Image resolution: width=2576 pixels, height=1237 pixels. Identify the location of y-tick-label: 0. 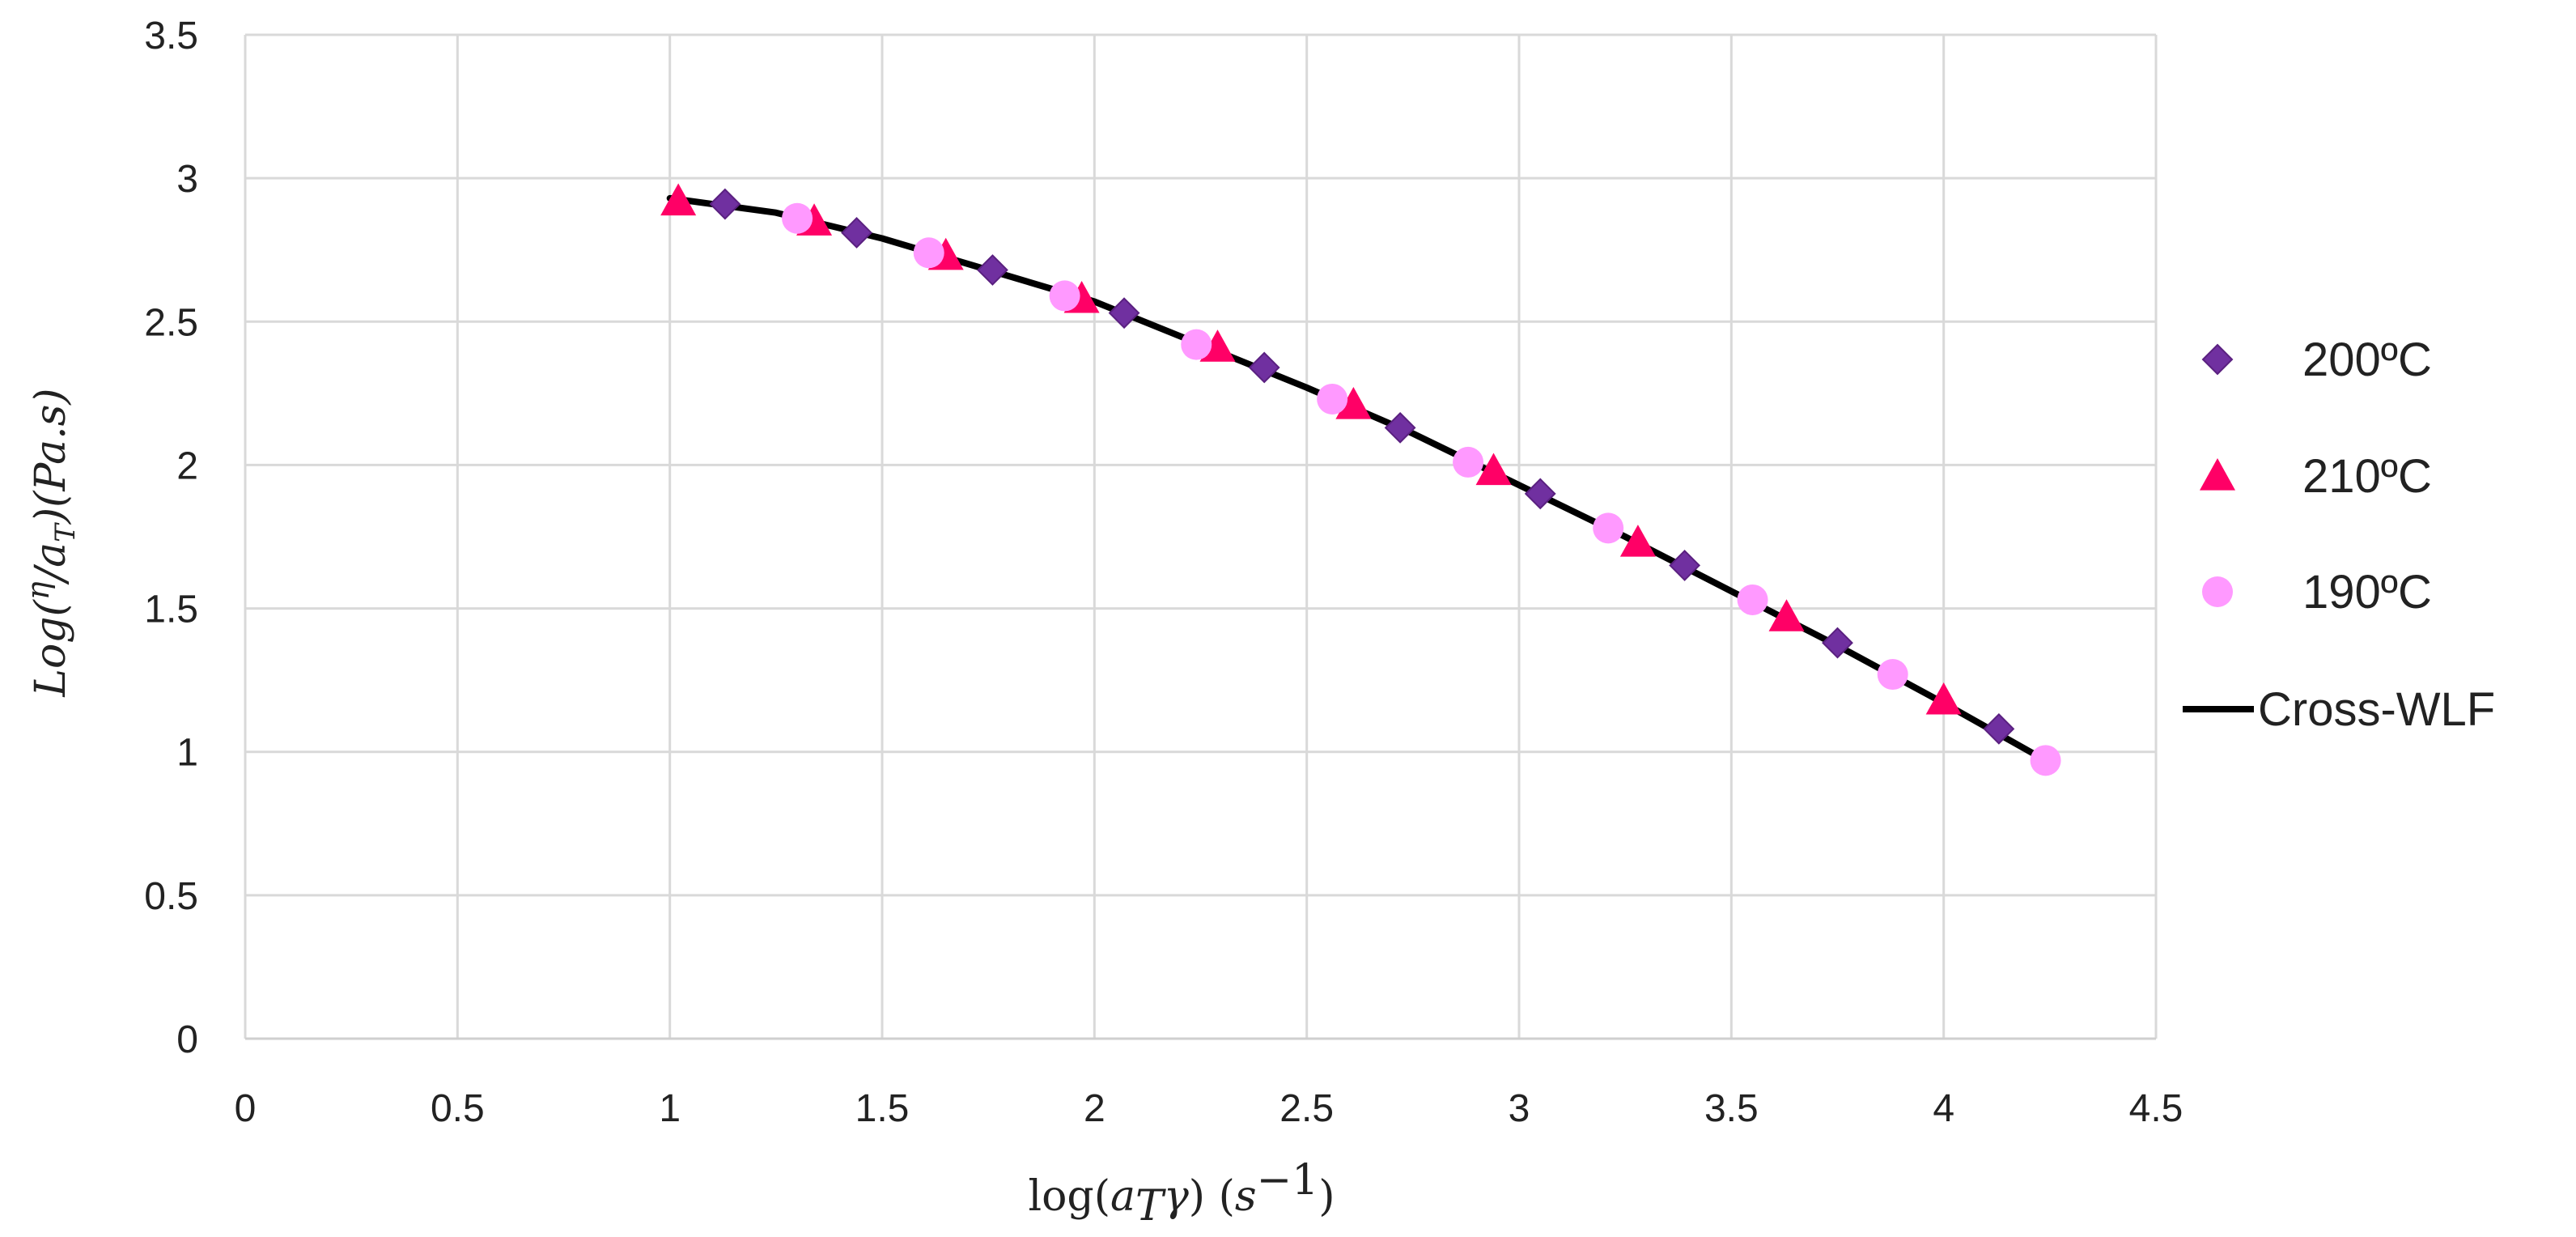
(187, 1039).